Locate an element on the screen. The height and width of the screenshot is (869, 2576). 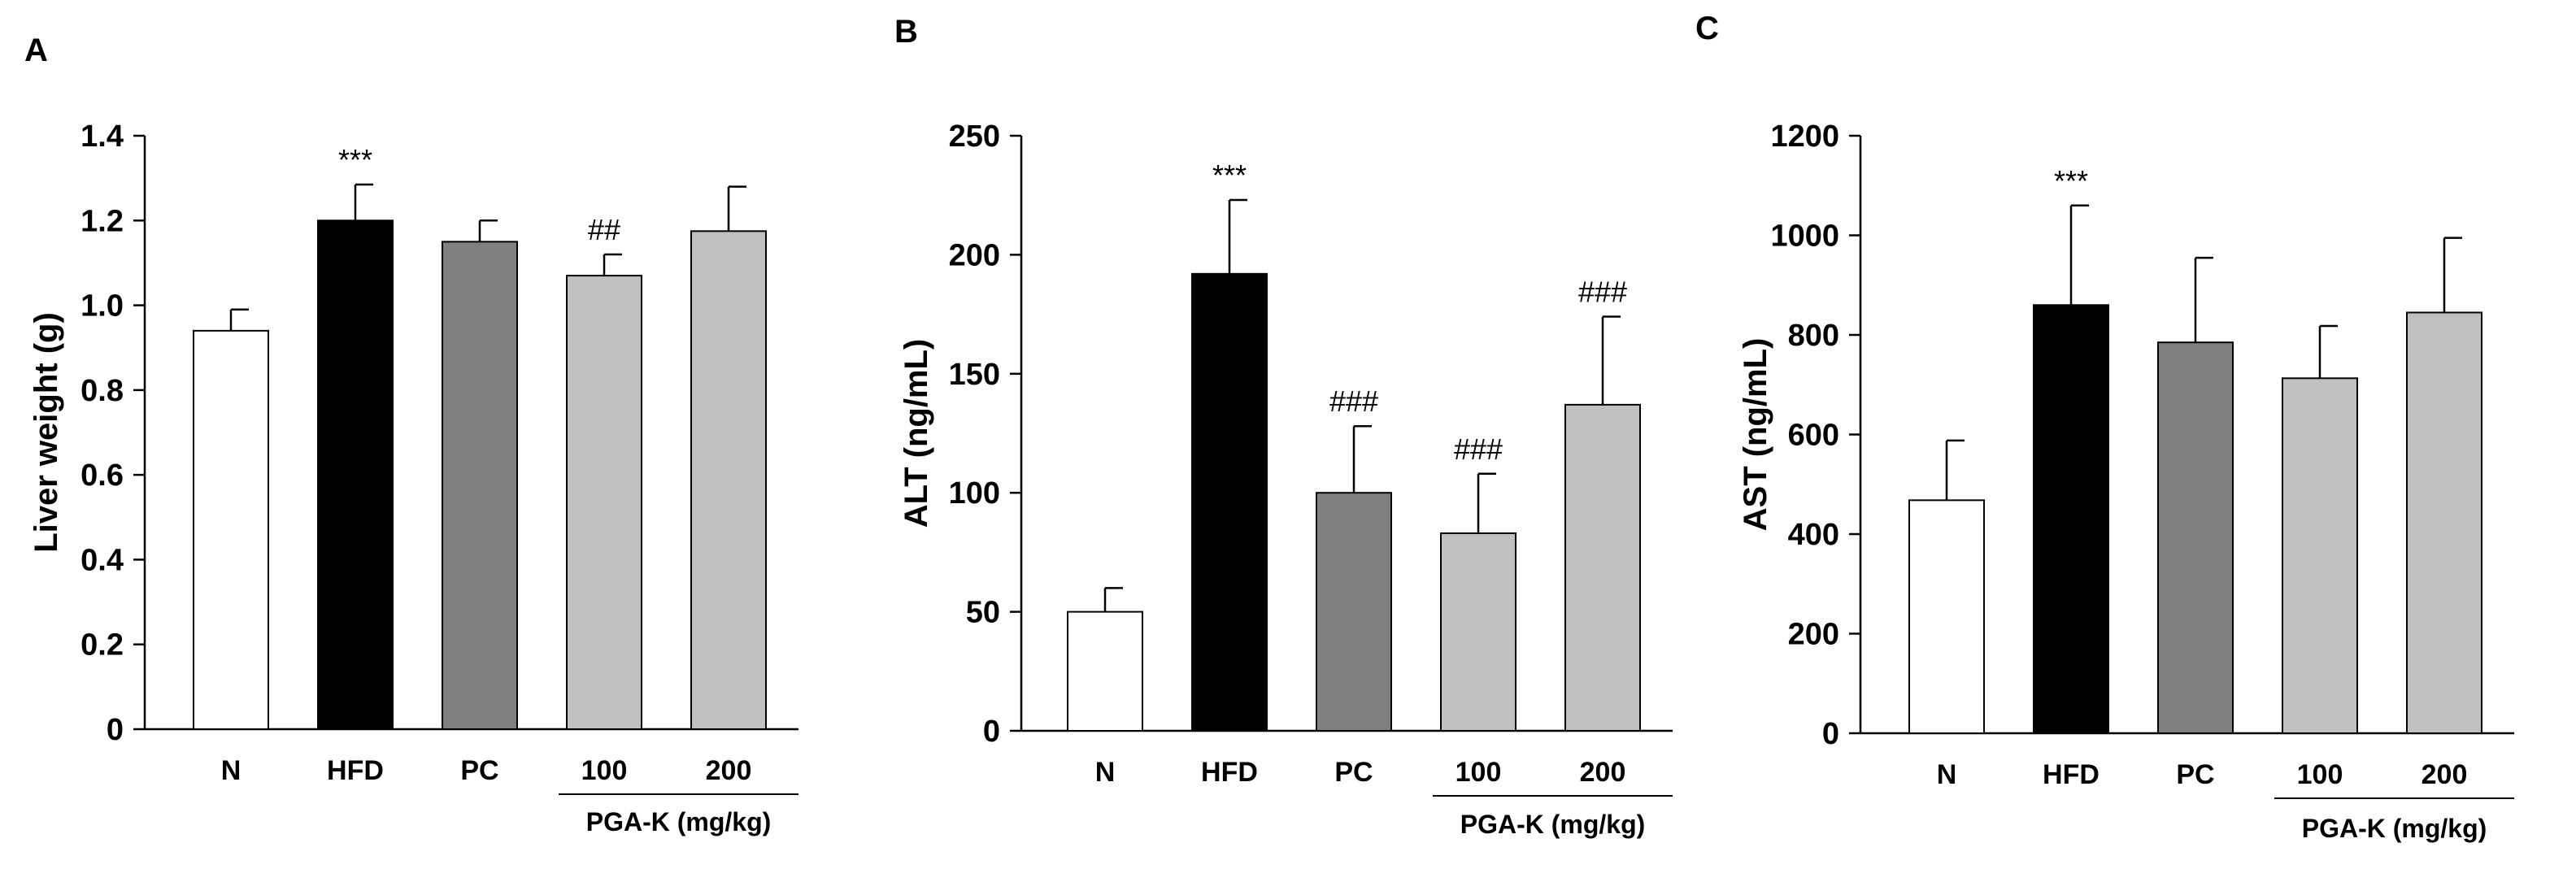
alt-group-label: PGA-K (mg/kg) is located at coordinates (1553, 824).